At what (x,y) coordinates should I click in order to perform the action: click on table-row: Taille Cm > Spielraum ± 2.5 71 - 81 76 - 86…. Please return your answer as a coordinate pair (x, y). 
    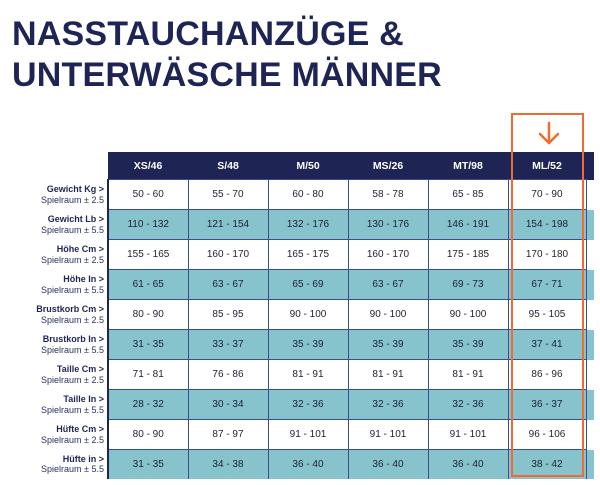
    Looking at the image, I should click on (298, 374).